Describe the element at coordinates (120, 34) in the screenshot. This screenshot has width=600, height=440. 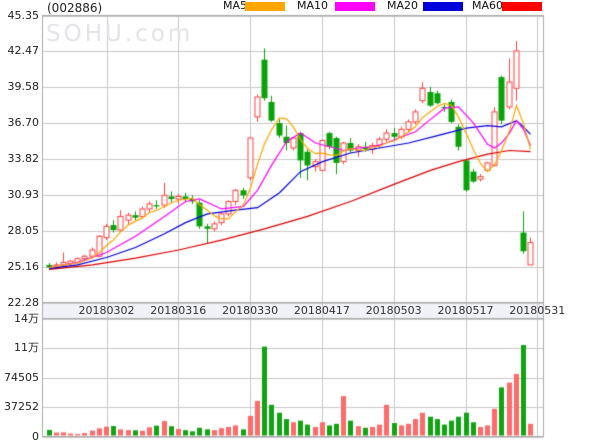
I see `sohu-watermark: SOHU.com` at that location.